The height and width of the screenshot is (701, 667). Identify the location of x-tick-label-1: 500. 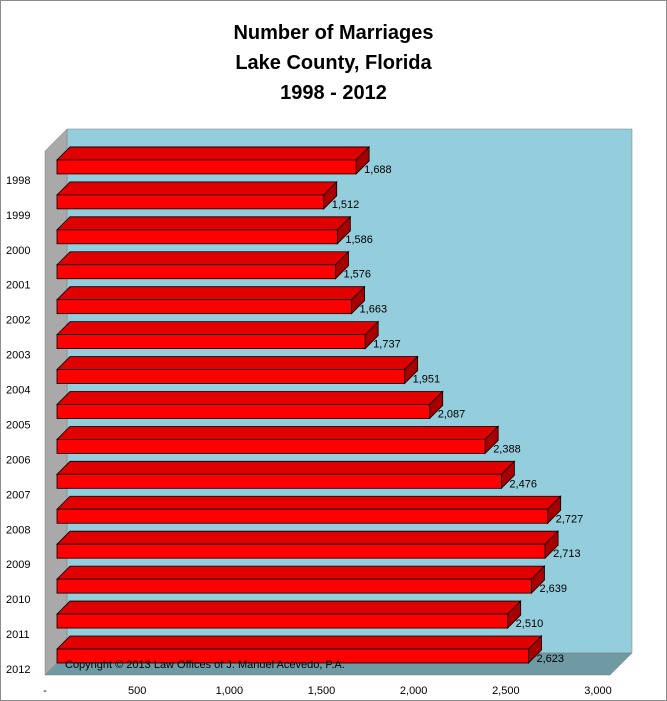
(137, 691).